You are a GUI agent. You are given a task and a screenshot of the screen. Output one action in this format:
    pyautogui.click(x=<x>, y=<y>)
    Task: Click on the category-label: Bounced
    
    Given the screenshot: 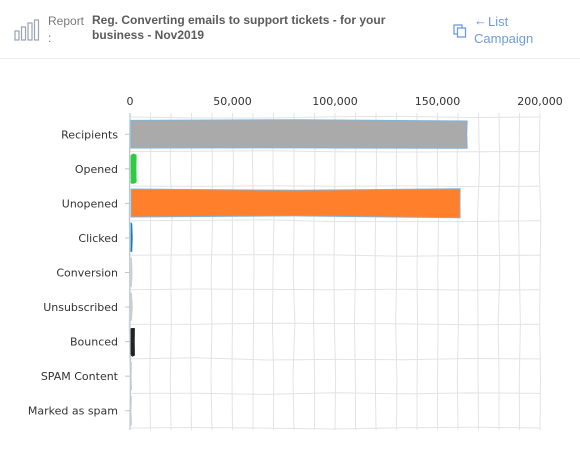 What is the action you would take?
    pyautogui.click(x=94, y=342)
    